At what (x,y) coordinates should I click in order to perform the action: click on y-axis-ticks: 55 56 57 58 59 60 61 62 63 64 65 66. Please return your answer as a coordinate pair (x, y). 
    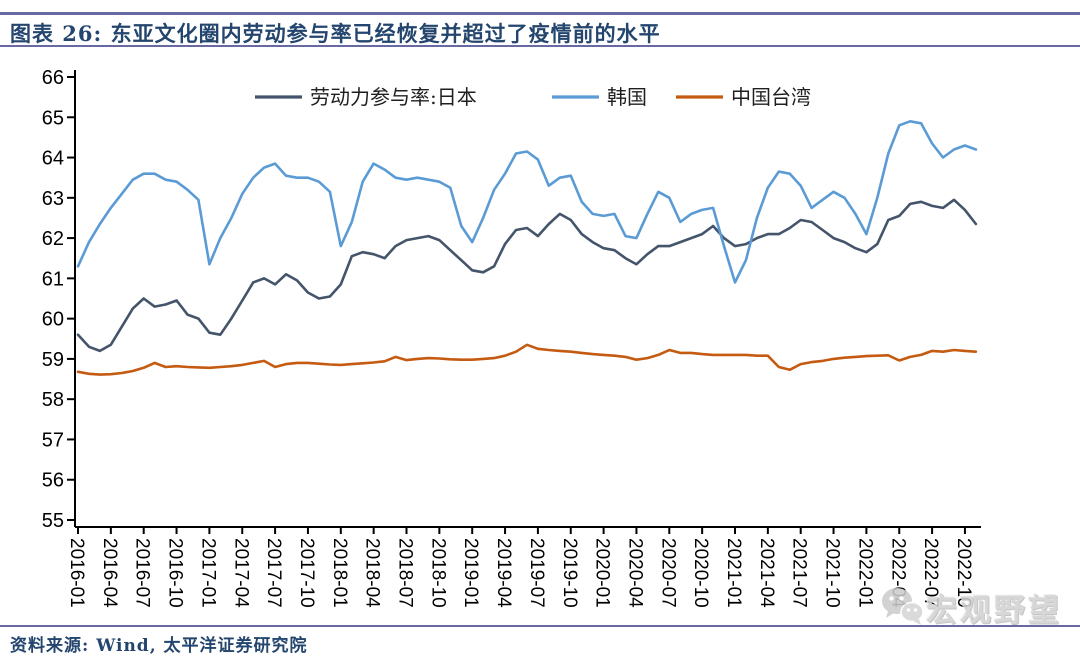
    Looking at the image, I should click on (58, 299).